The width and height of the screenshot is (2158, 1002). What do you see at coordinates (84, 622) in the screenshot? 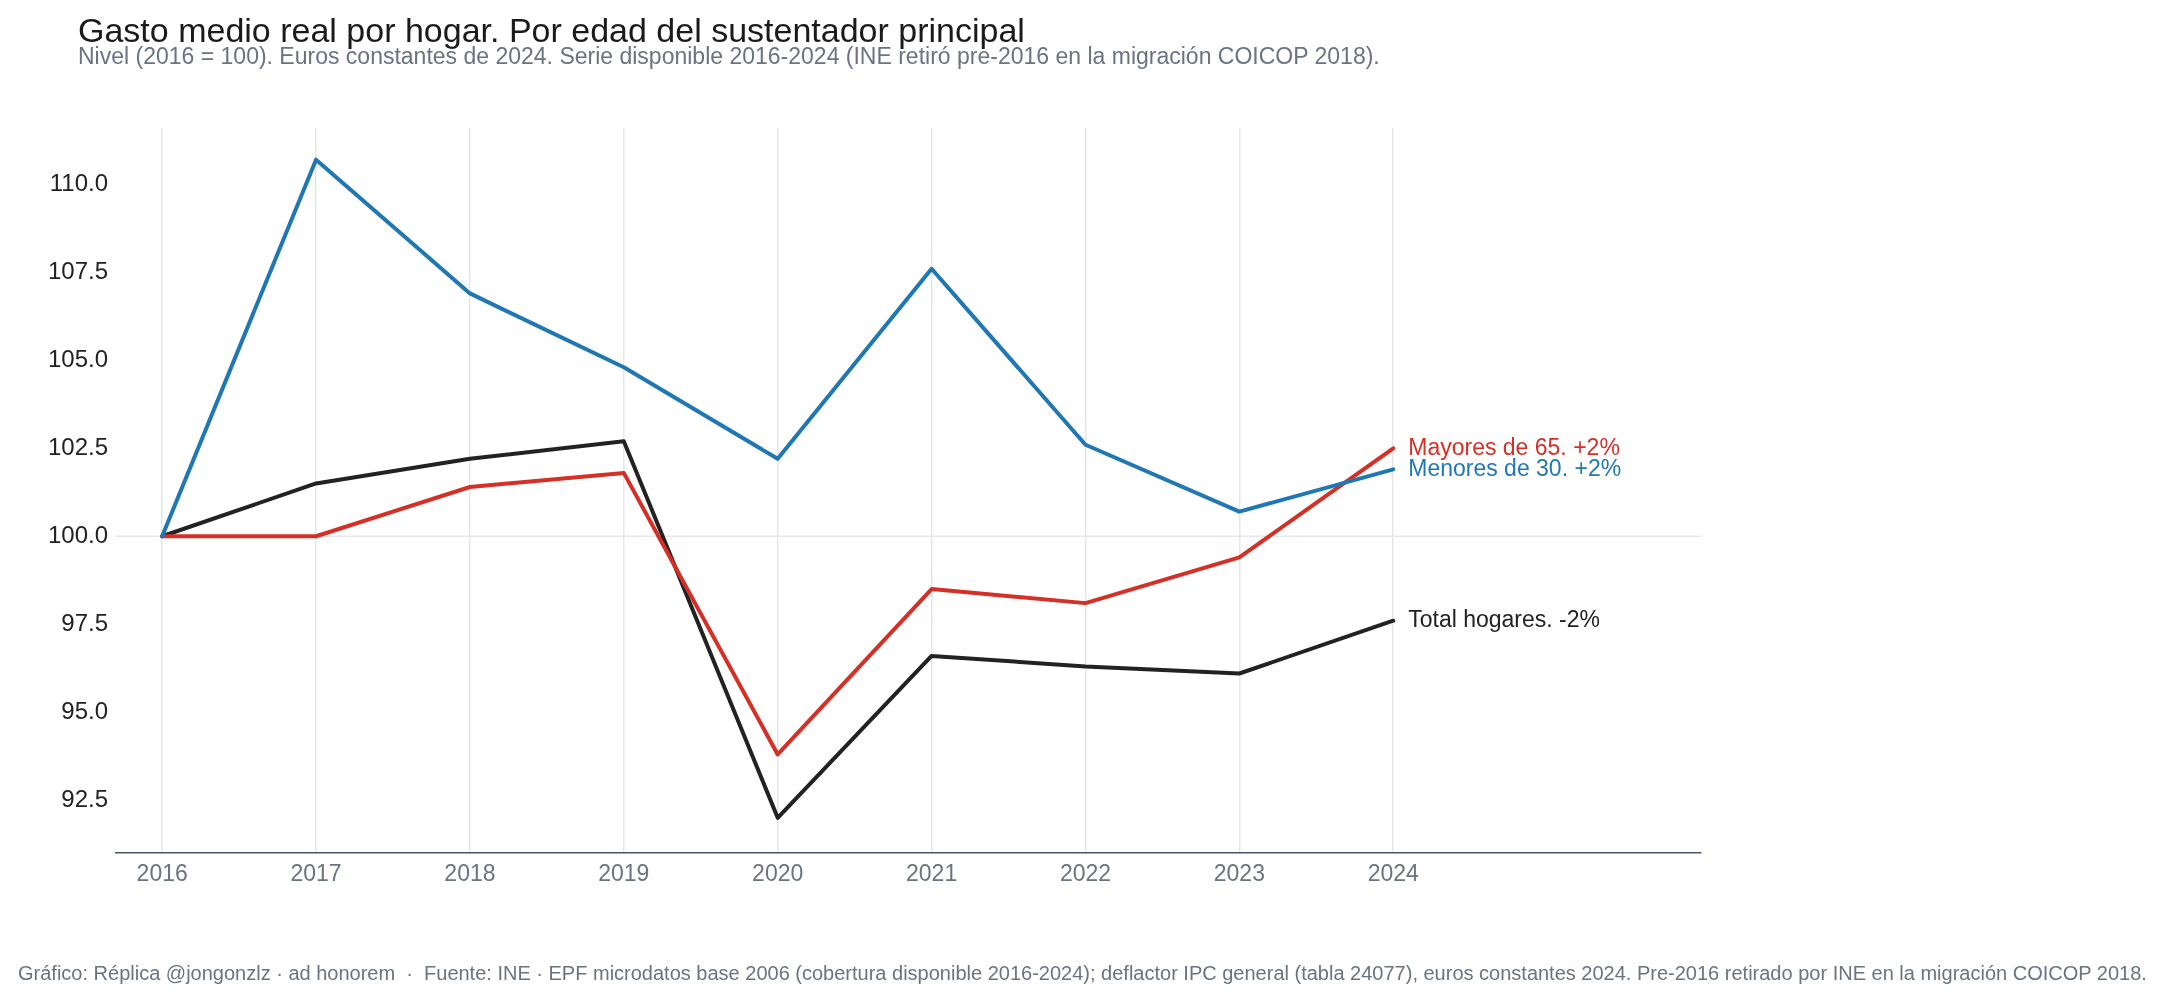
I see `y-tick-label: 97.5` at bounding box center [84, 622].